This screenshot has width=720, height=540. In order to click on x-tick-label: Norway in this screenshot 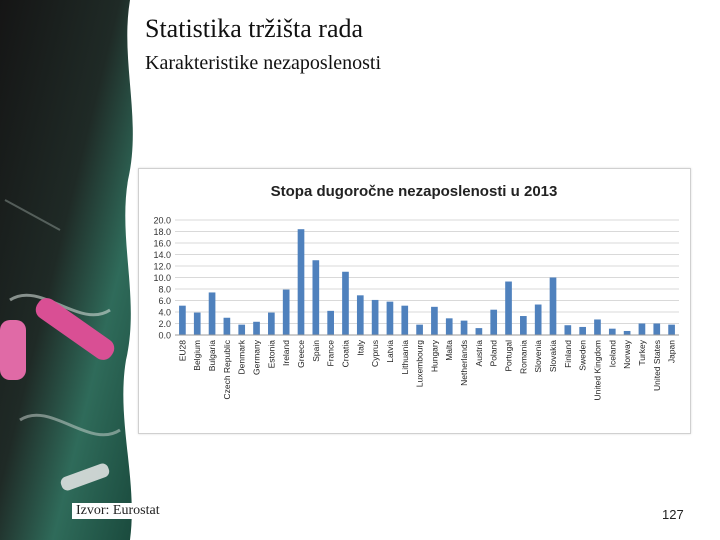, I will do `click(627, 354)`.